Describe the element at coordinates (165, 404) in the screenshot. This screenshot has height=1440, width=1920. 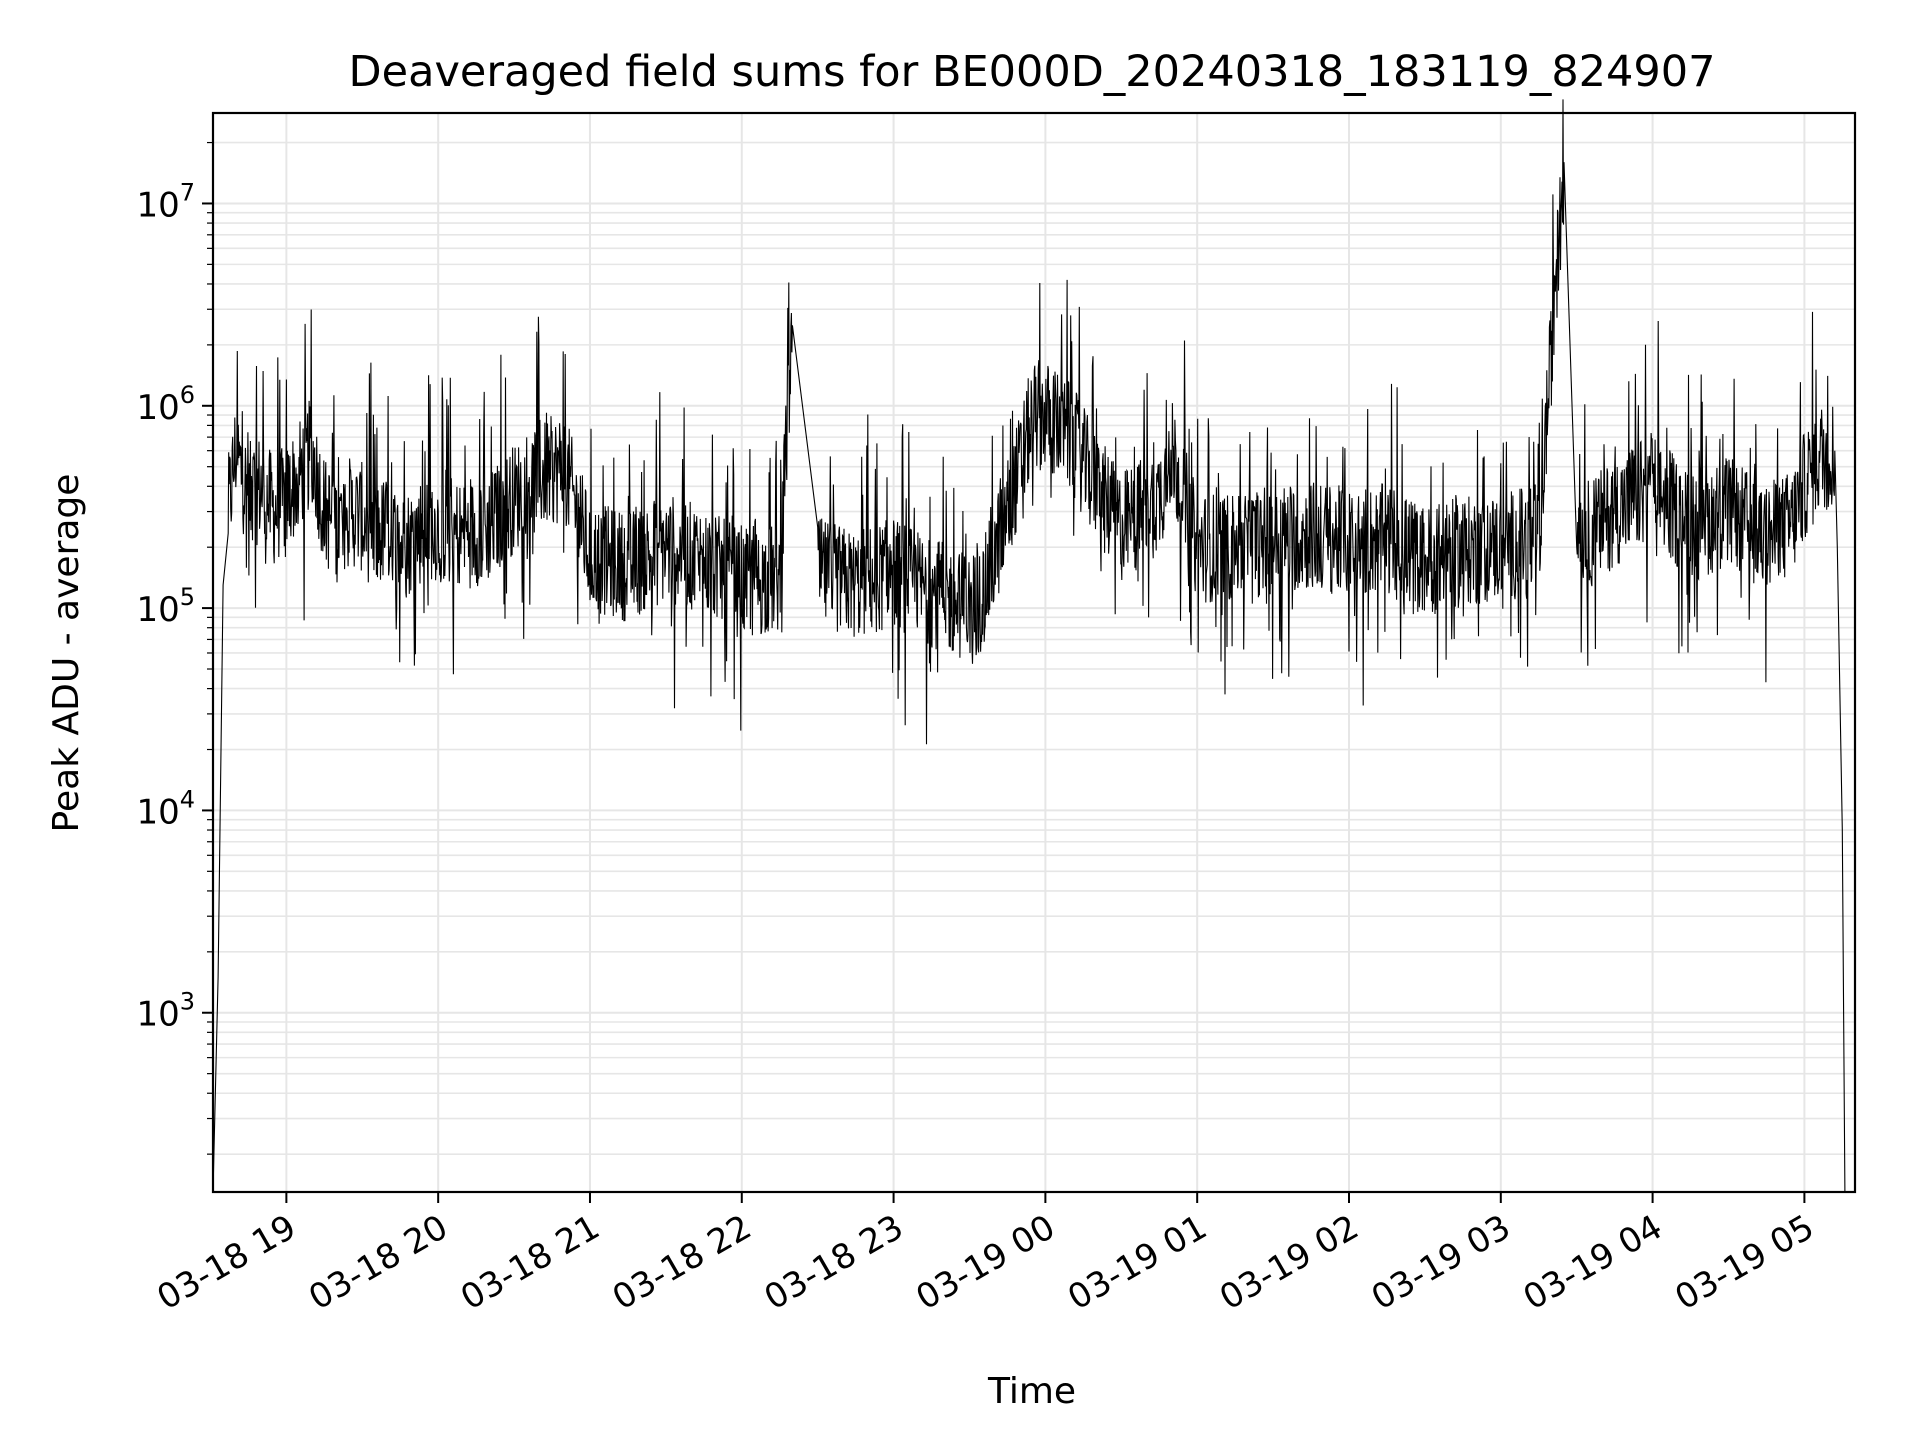
I see `y-tick-label: 10⁶` at that location.